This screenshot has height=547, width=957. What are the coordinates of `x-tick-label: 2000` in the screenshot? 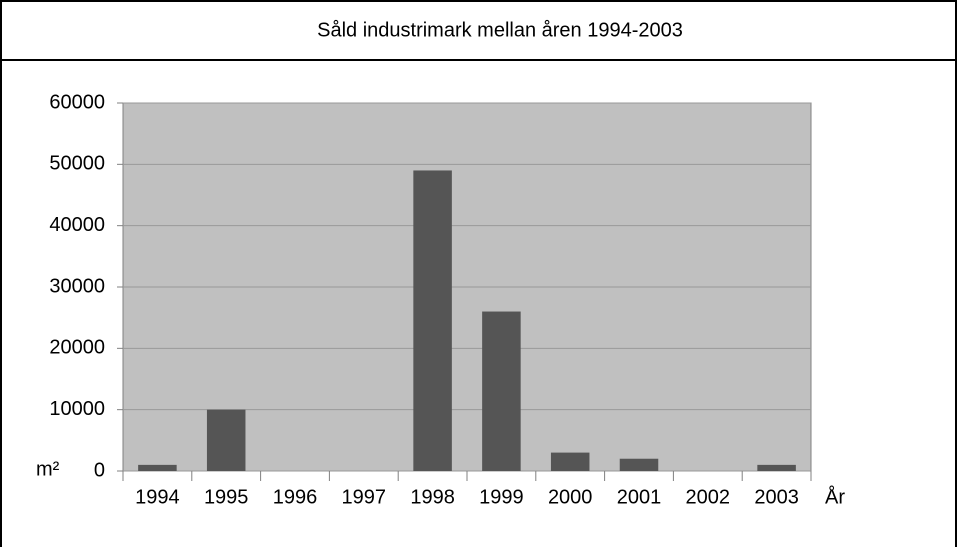 It's located at (570, 497).